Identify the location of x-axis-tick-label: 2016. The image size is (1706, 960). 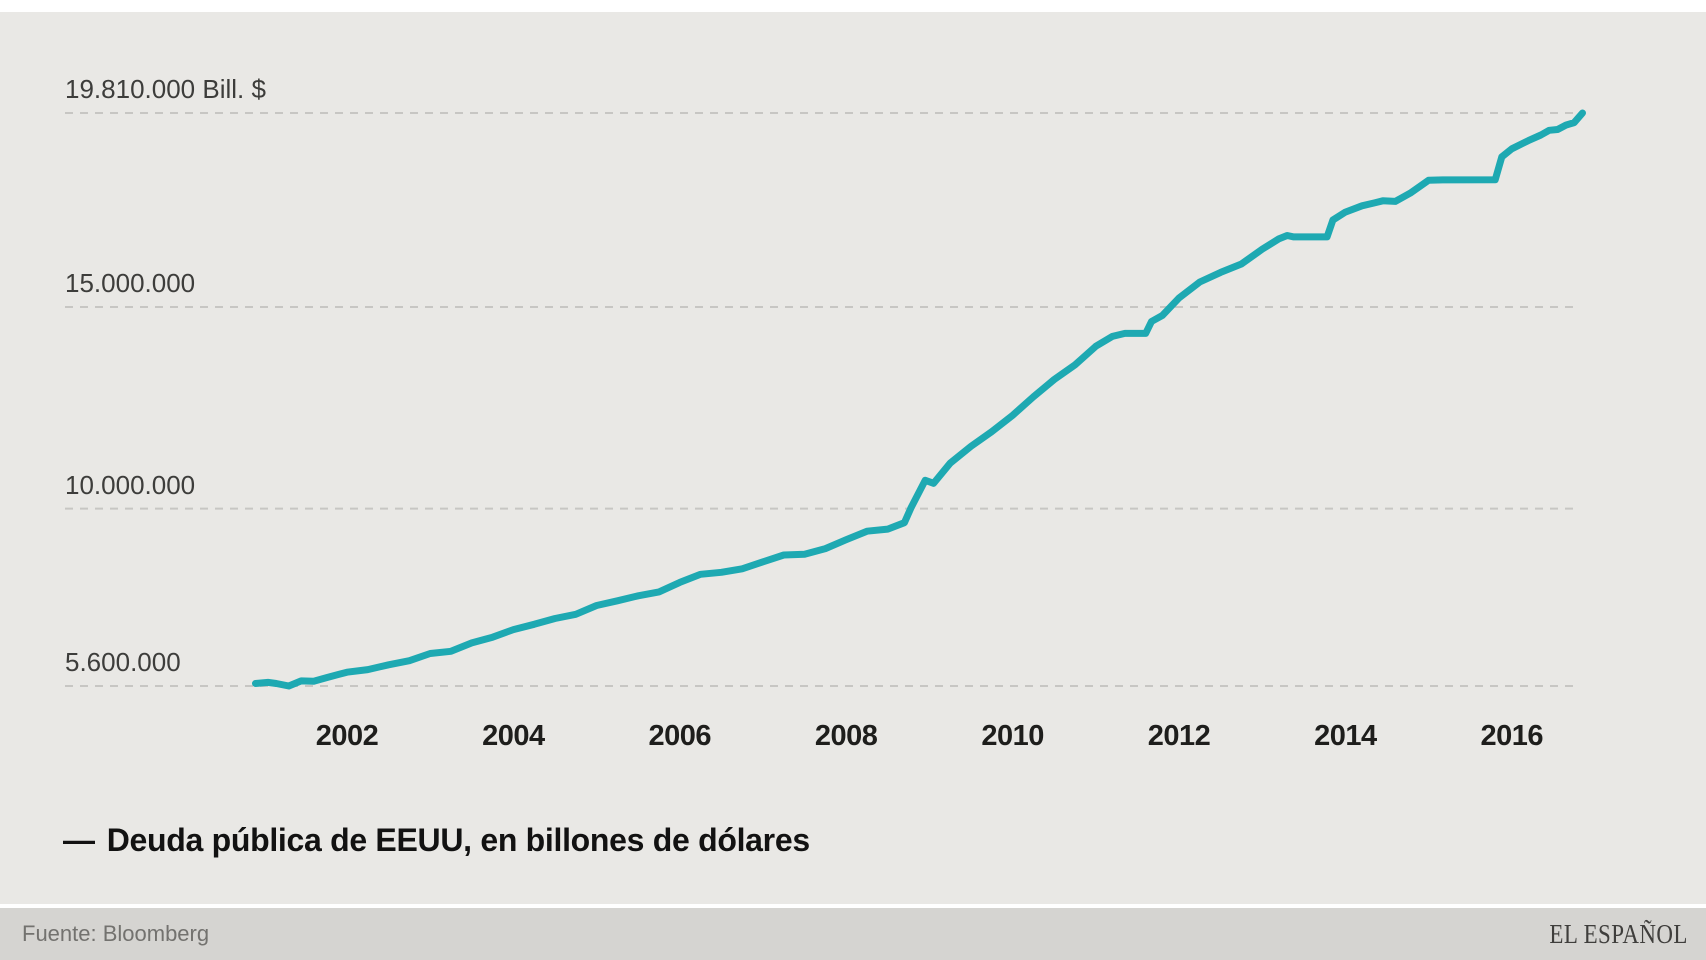
(1512, 736).